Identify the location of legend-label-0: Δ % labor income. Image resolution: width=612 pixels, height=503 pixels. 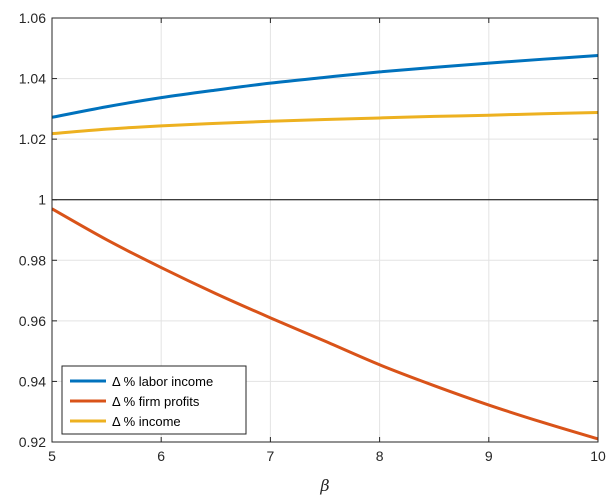
(162, 381).